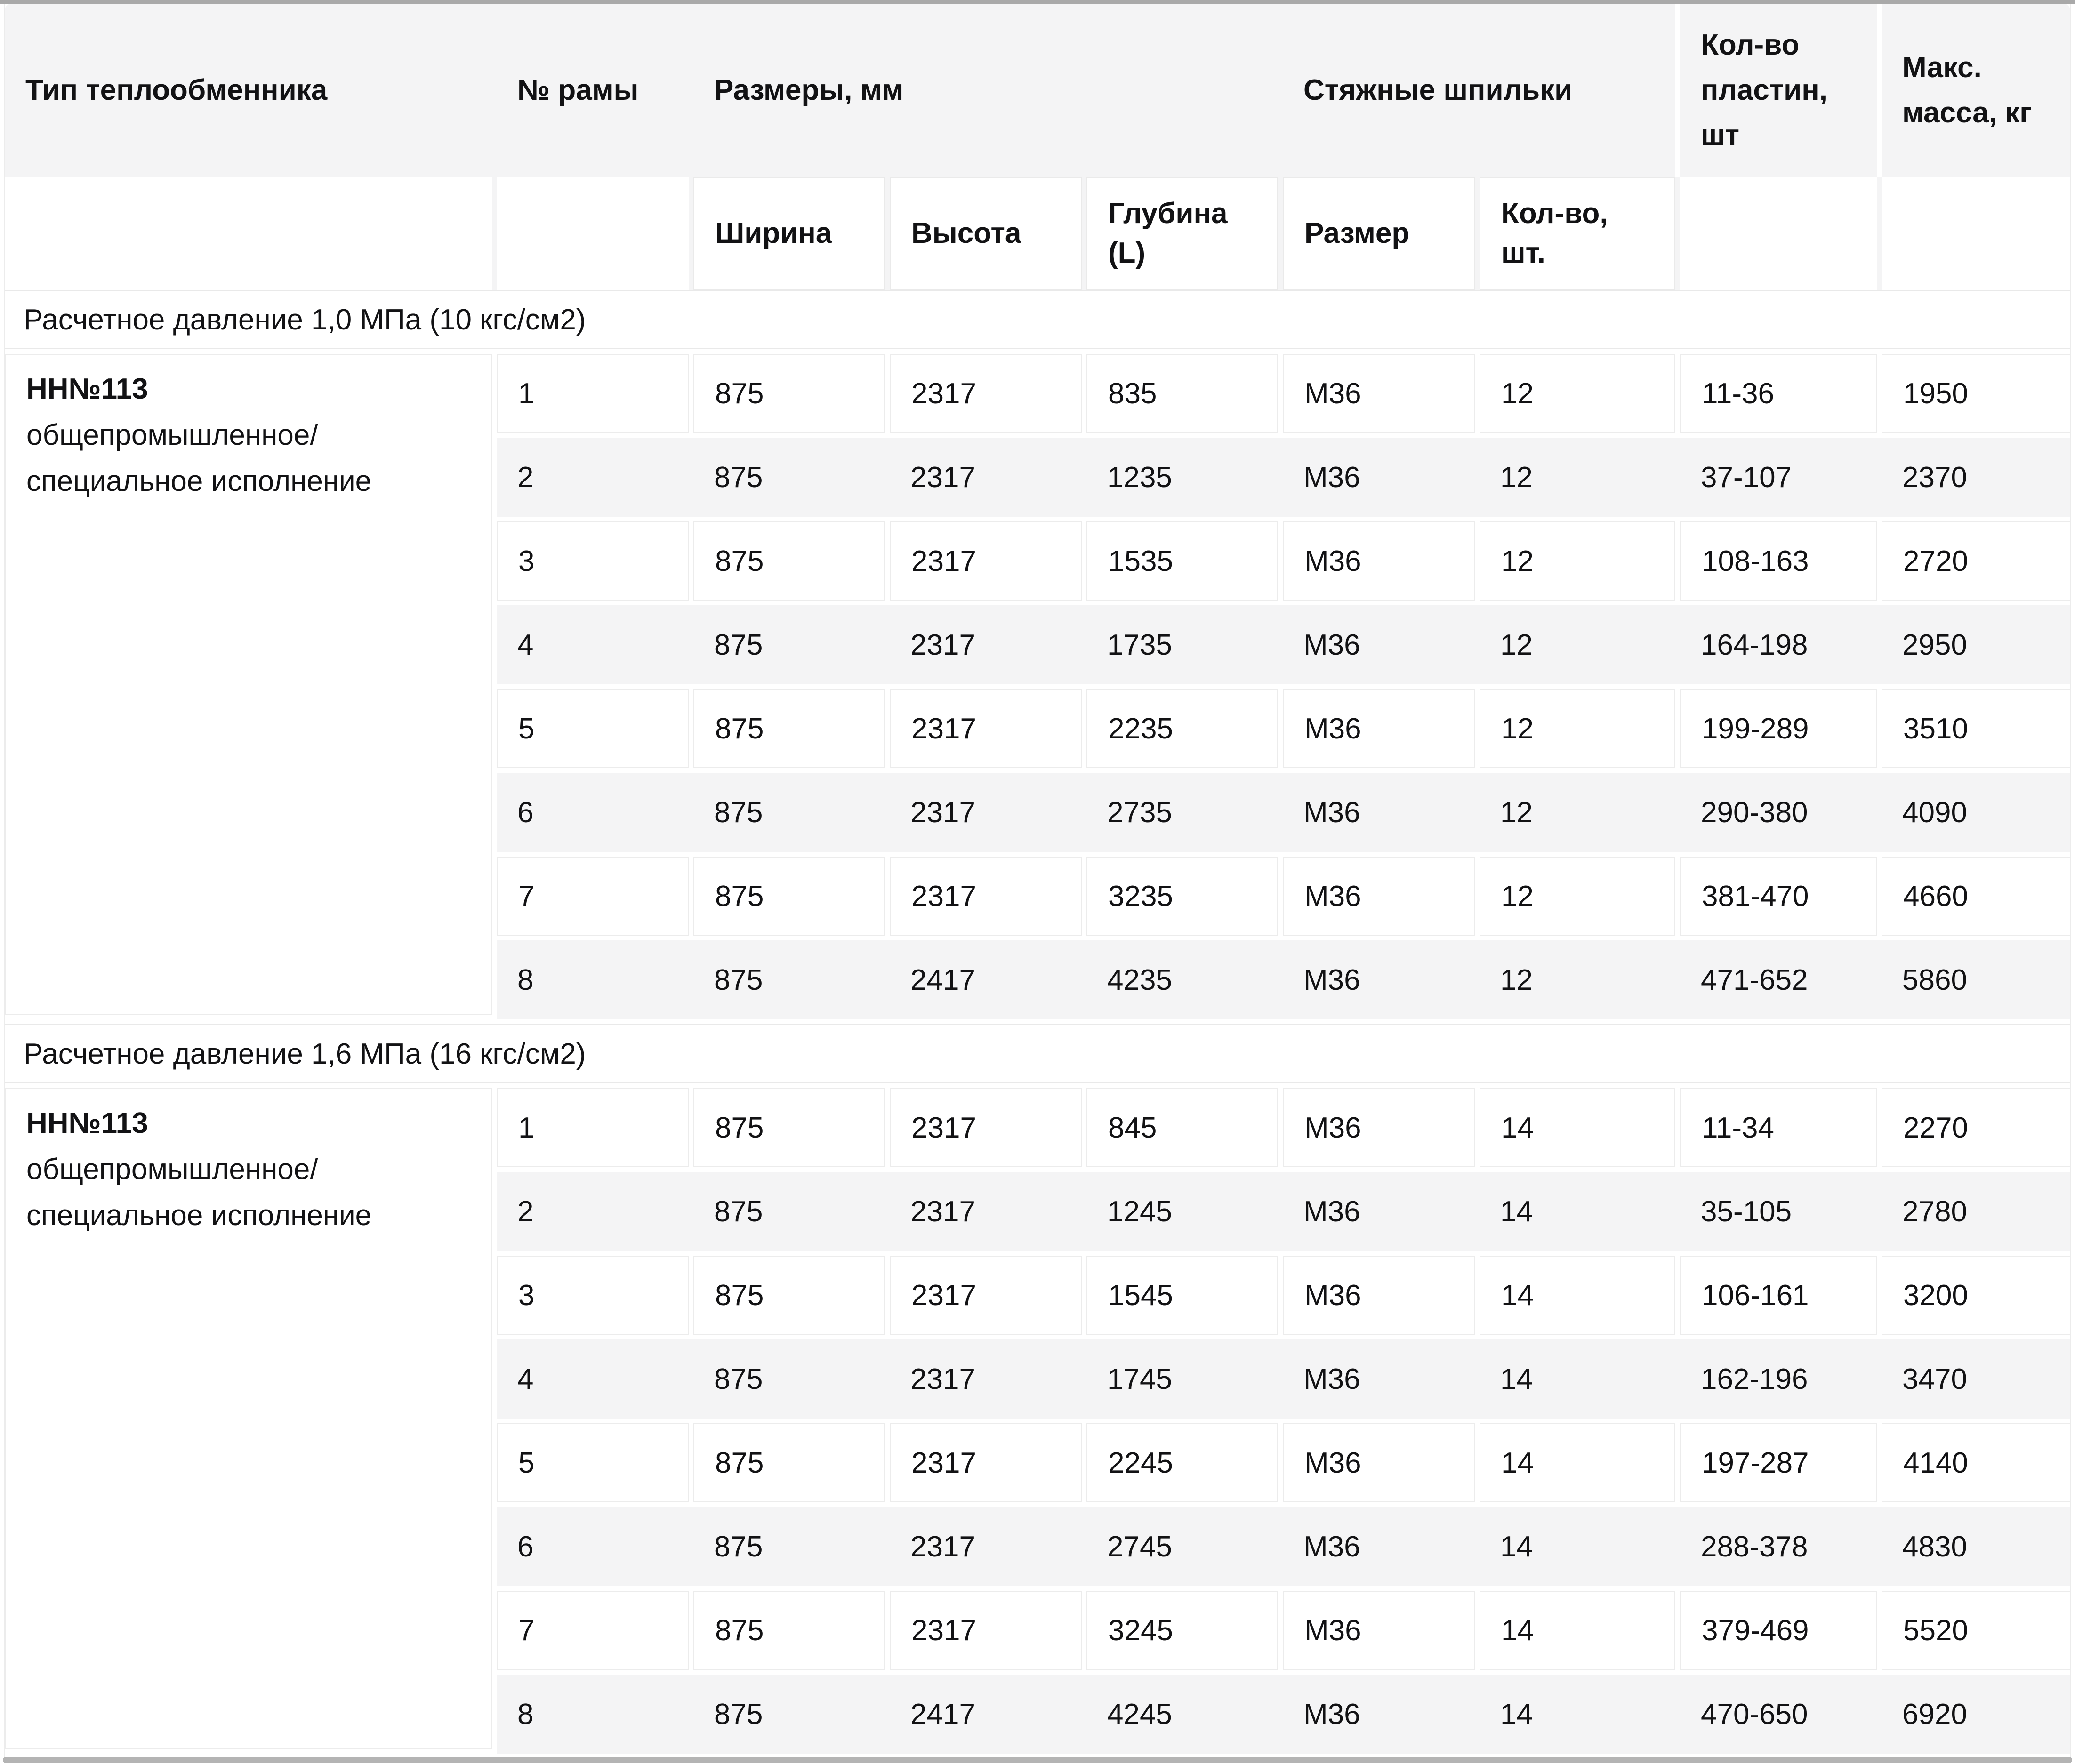 The width and height of the screenshot is (2075, 1764). What do you see at coordinates (1779, 1127) in the screenshot?
I see `cell-plates-range: 11-34` at bounding box center [1779, 1127].